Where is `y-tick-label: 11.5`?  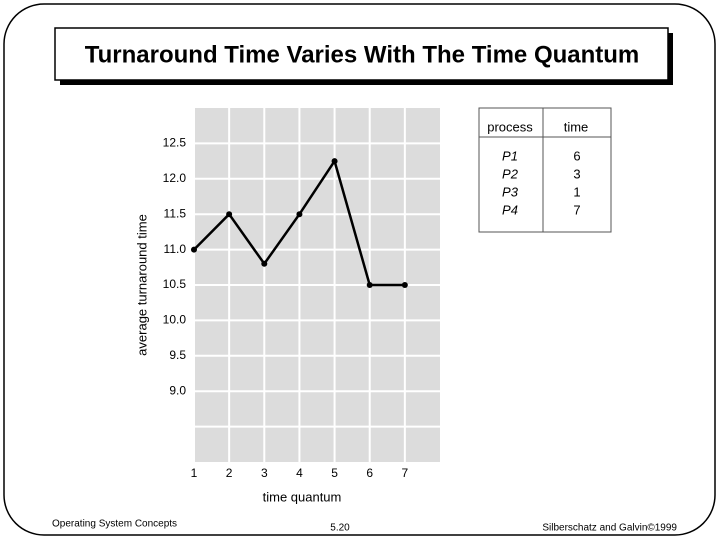
y-tick-label: 11.5 is located at coordinates (175, 213).